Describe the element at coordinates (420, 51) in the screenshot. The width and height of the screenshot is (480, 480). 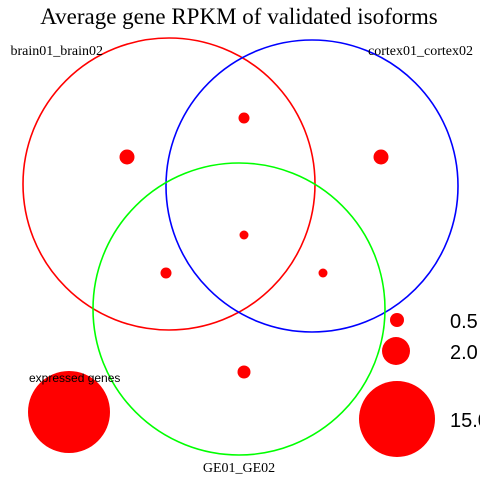
I see `set-label-cortex: cortex01_cortex02` at that location.